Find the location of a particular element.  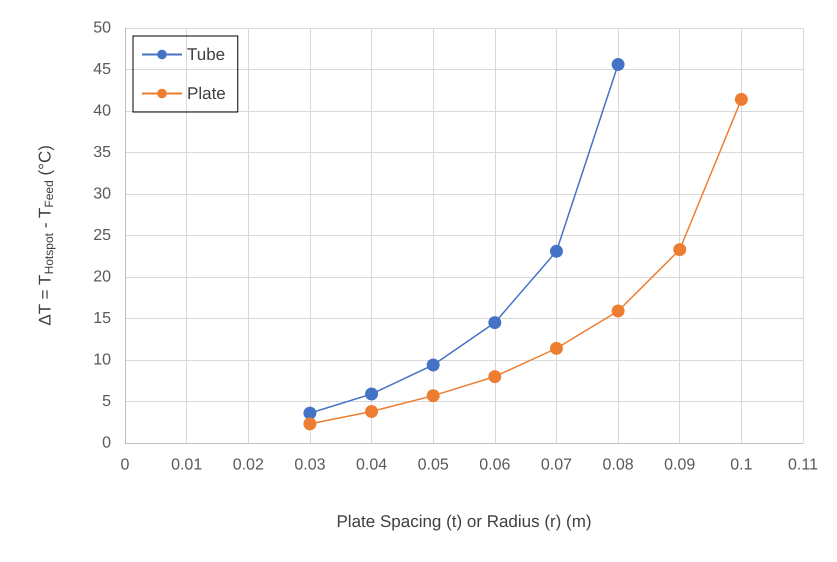

y-tick-label: 50 is located at coordinates (102, 28).